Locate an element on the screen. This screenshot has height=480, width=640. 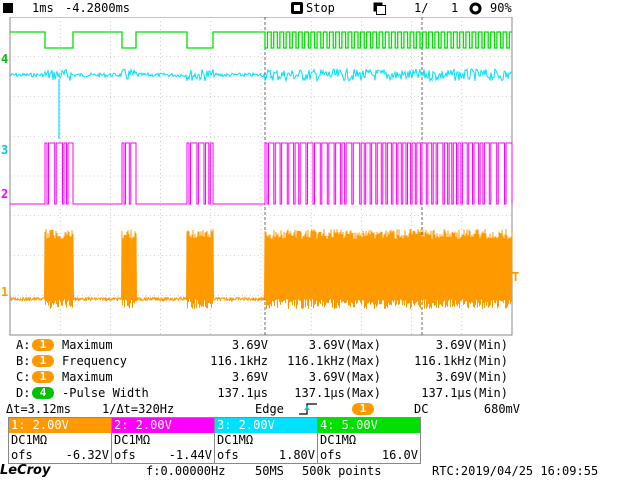
ch3-marker: 3 is located at coordinates (5, 150).